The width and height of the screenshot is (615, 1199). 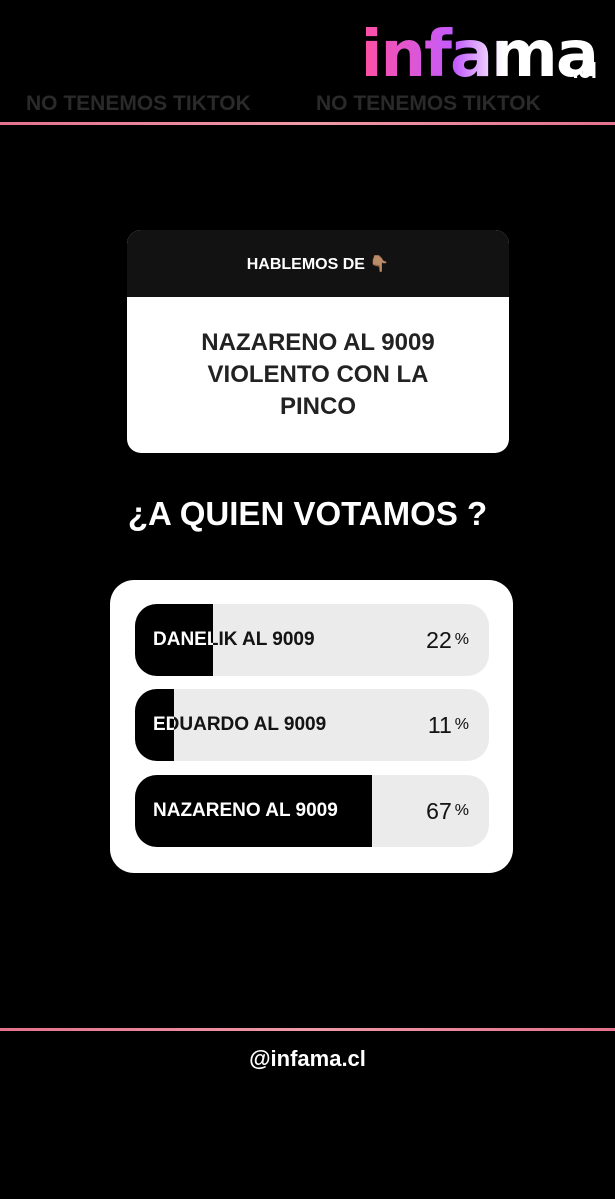 I want to click on question-header: HABLEMOS DE 👇🏽, so click(x=318, y=263).